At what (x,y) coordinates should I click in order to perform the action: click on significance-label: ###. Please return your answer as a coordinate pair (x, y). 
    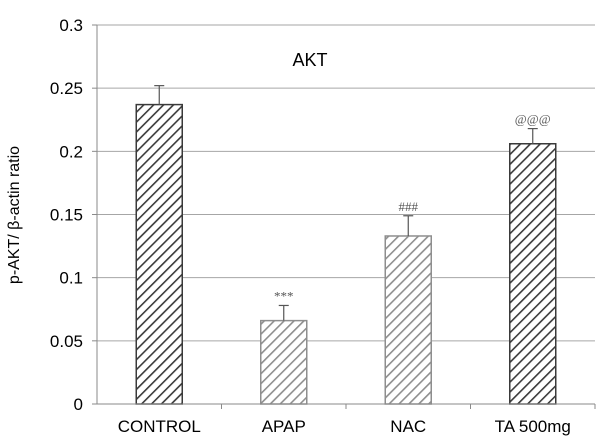
    Looking at the image, I should click on (409, 206).